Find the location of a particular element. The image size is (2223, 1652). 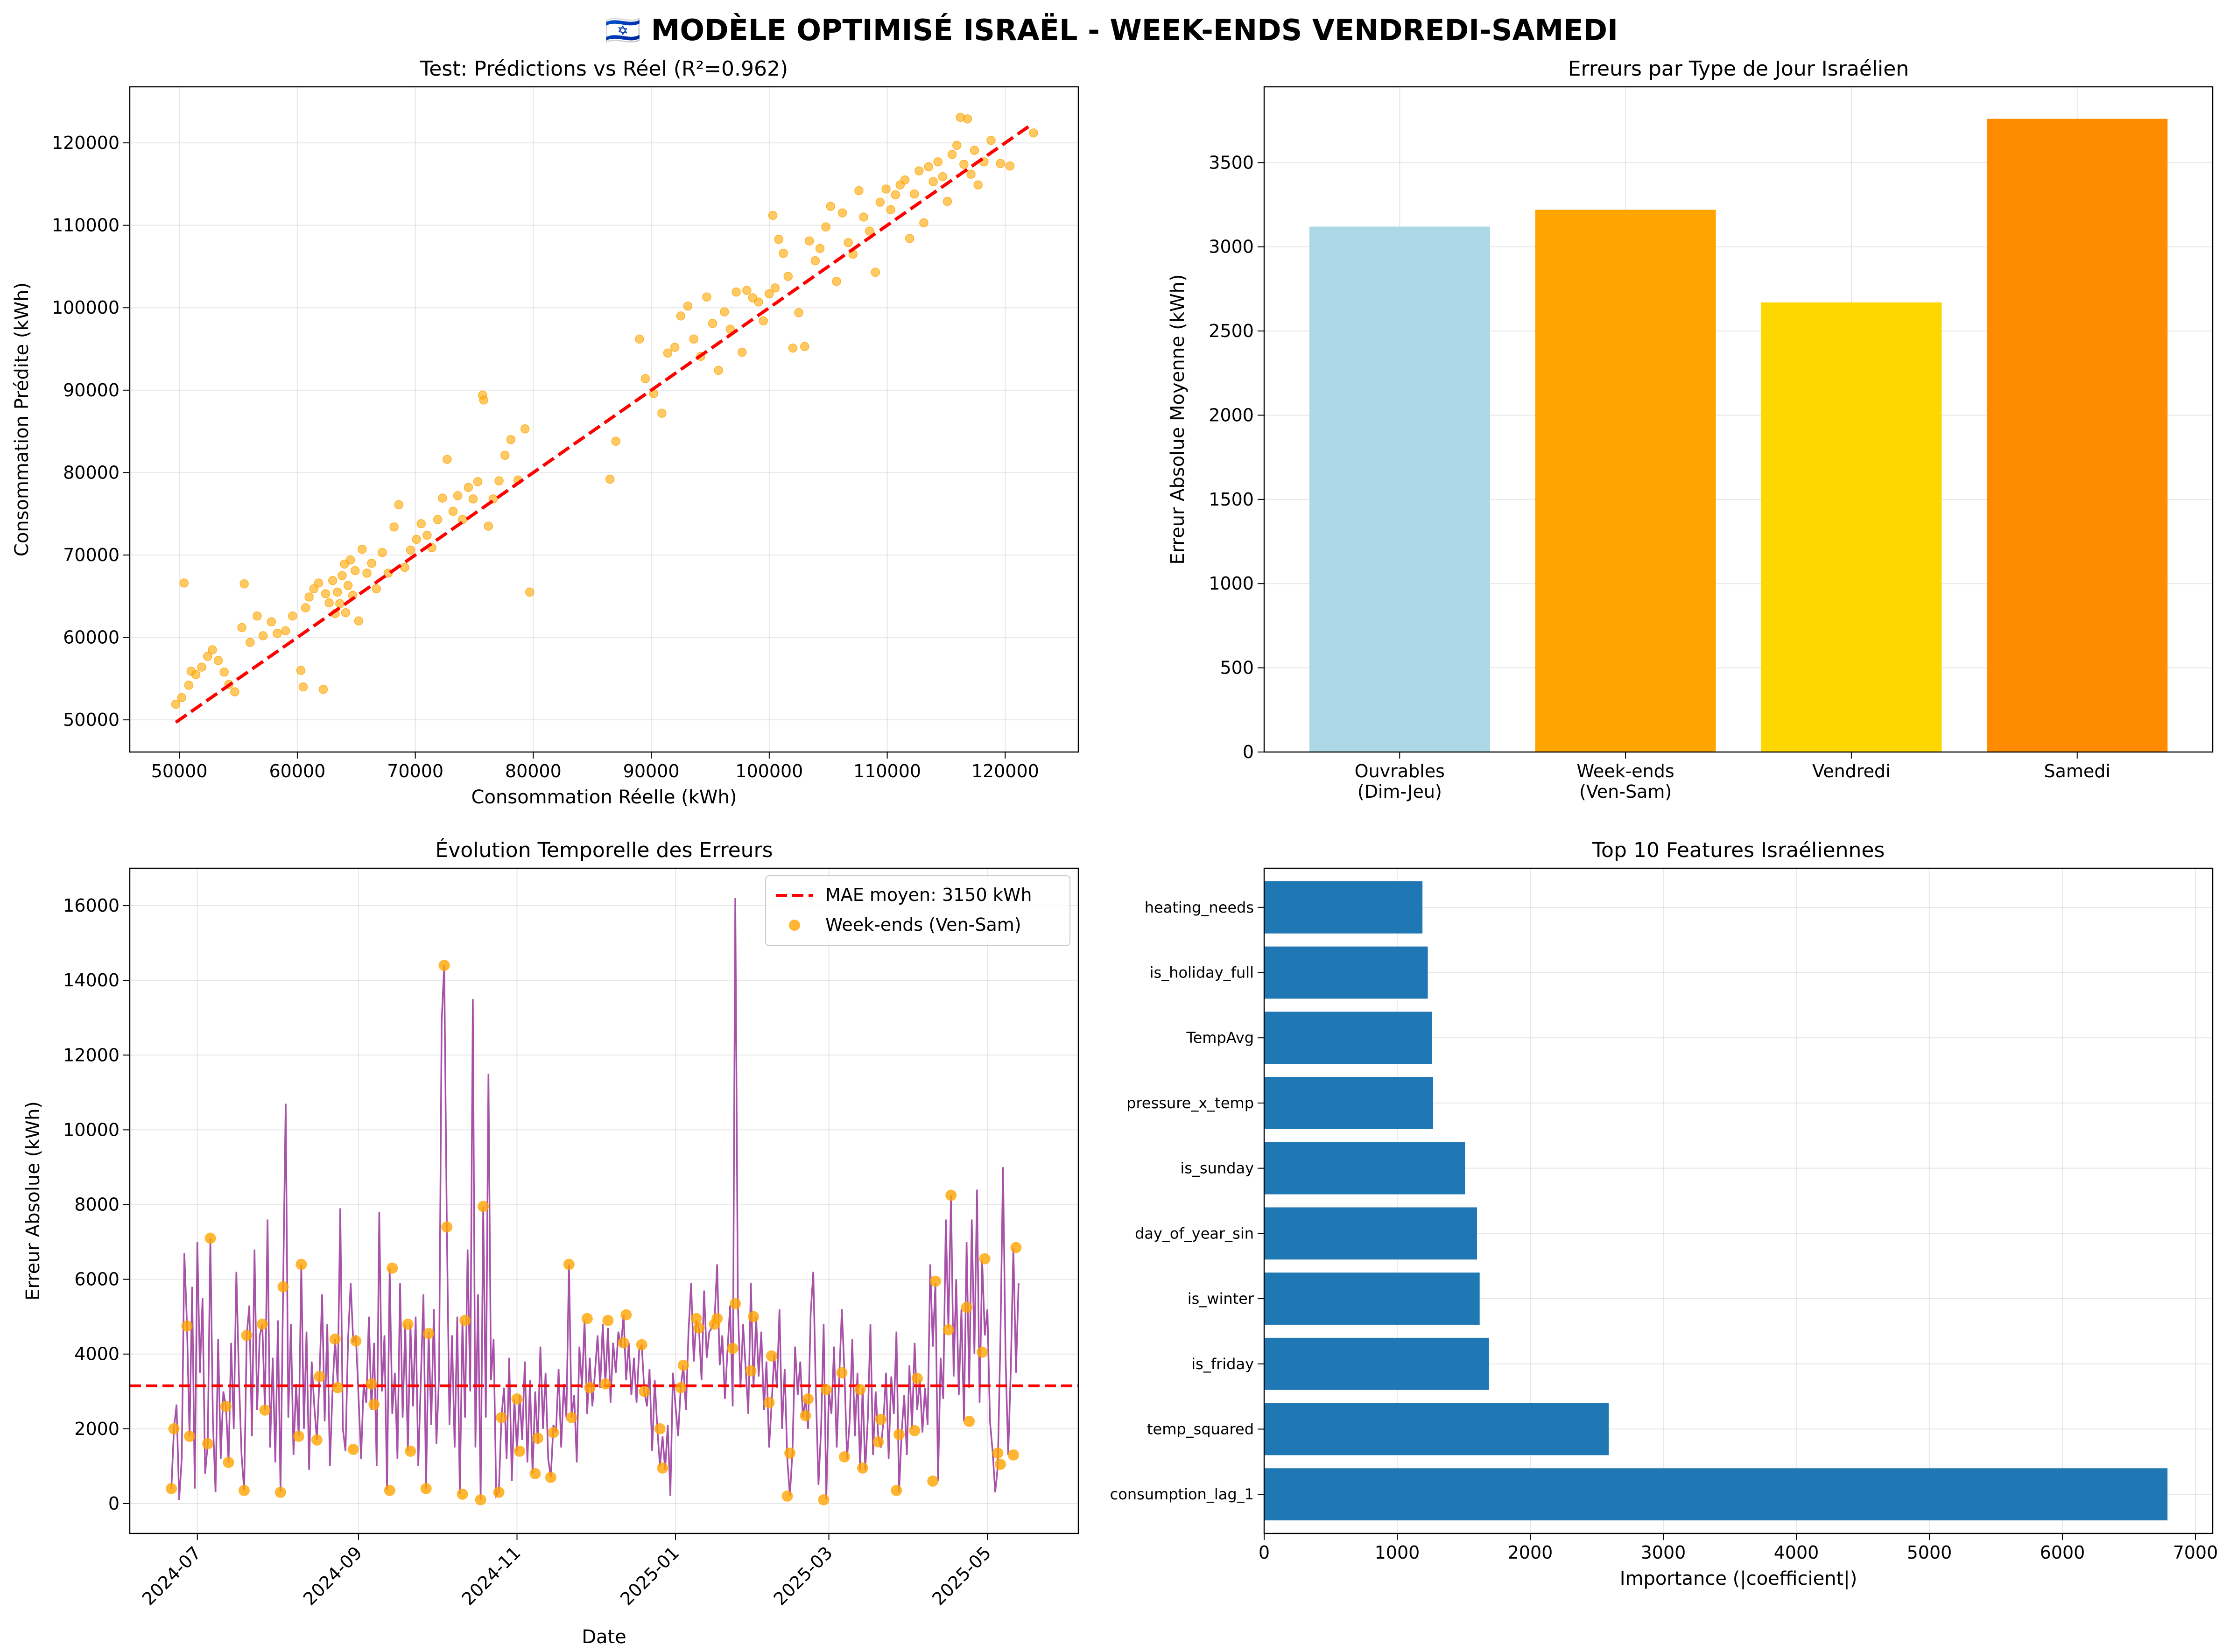

y-tick-label: TempAvg is located at coordinates (1220, 1038).